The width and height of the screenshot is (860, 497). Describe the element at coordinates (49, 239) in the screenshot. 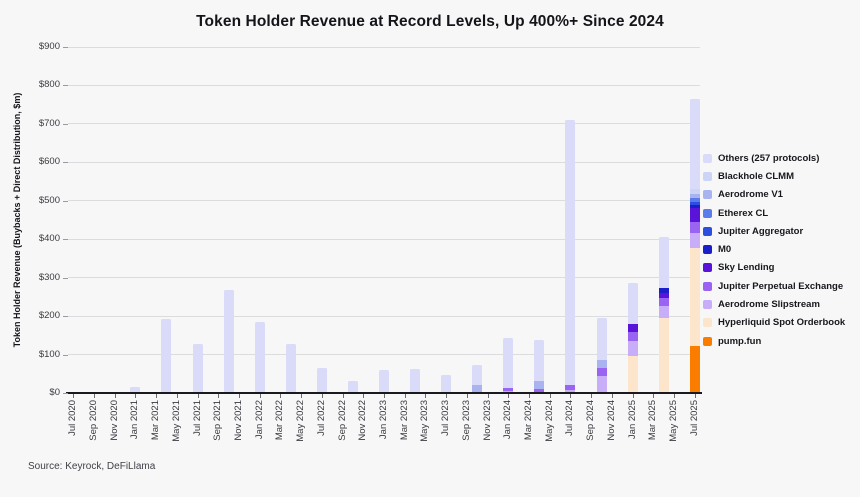

I see `y-tick-label: $400` at that location.